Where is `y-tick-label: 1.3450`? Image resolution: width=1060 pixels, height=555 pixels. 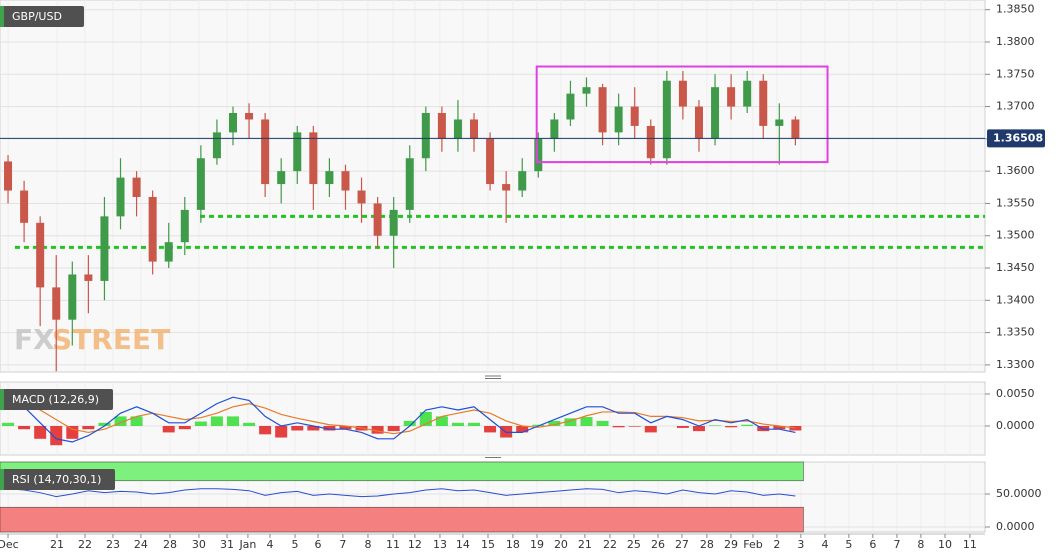 y-tick-label: 1.3450 is located at coordinates (1015, 267).